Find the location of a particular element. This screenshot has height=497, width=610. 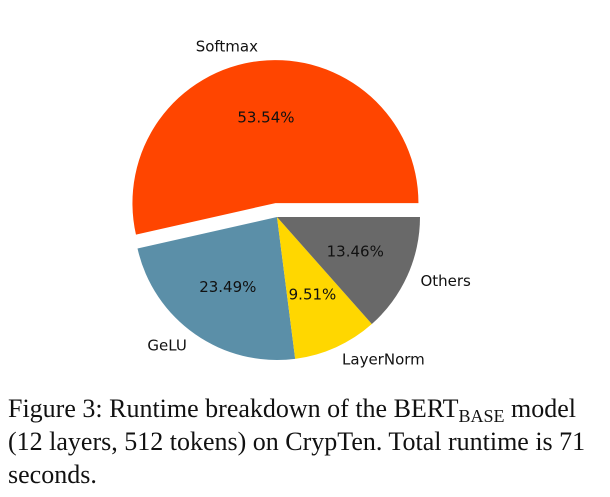

caption-prefix: Figure 3: Runtime breakdown of the BERT is located at coordinates (233, 408).